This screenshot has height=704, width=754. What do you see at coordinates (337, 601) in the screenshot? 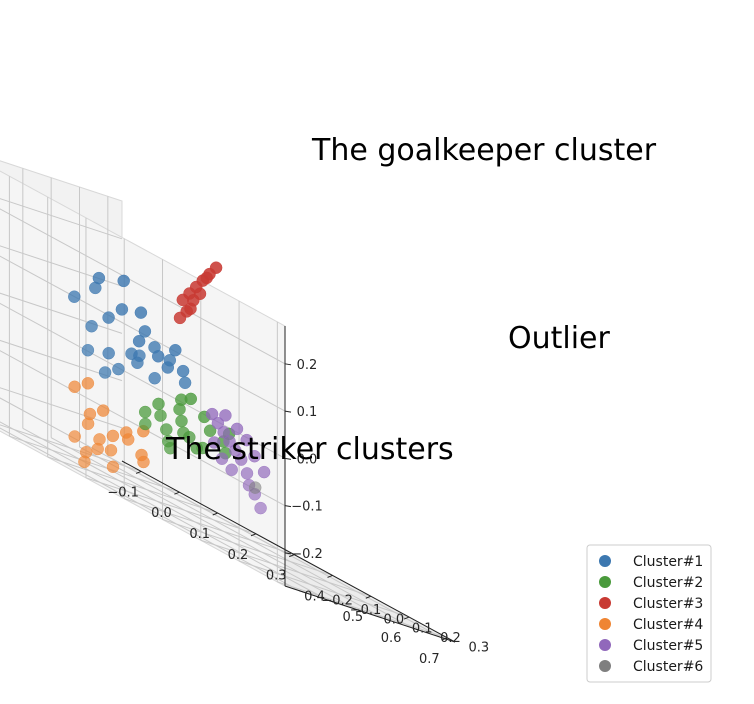
I see `y-tick-label: −0.2` at bounding box center [337, 601].